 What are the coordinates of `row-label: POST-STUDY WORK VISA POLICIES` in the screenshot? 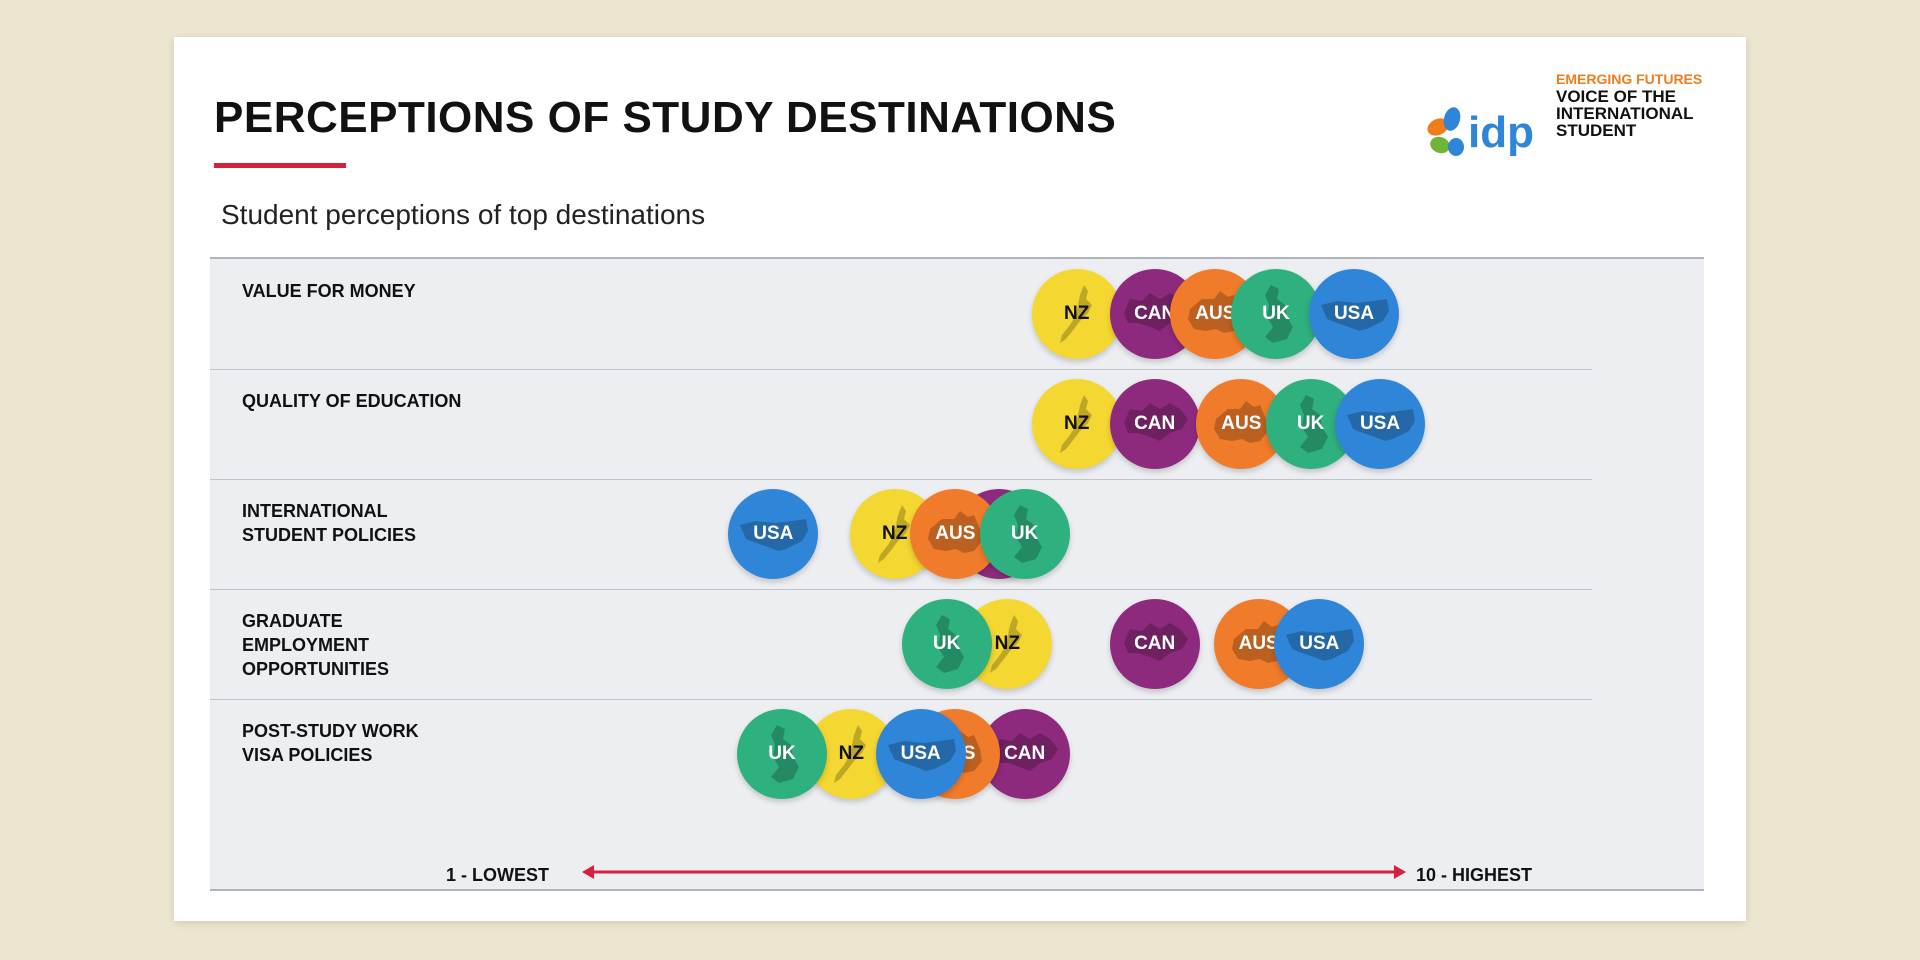 It's located at (362, 743).